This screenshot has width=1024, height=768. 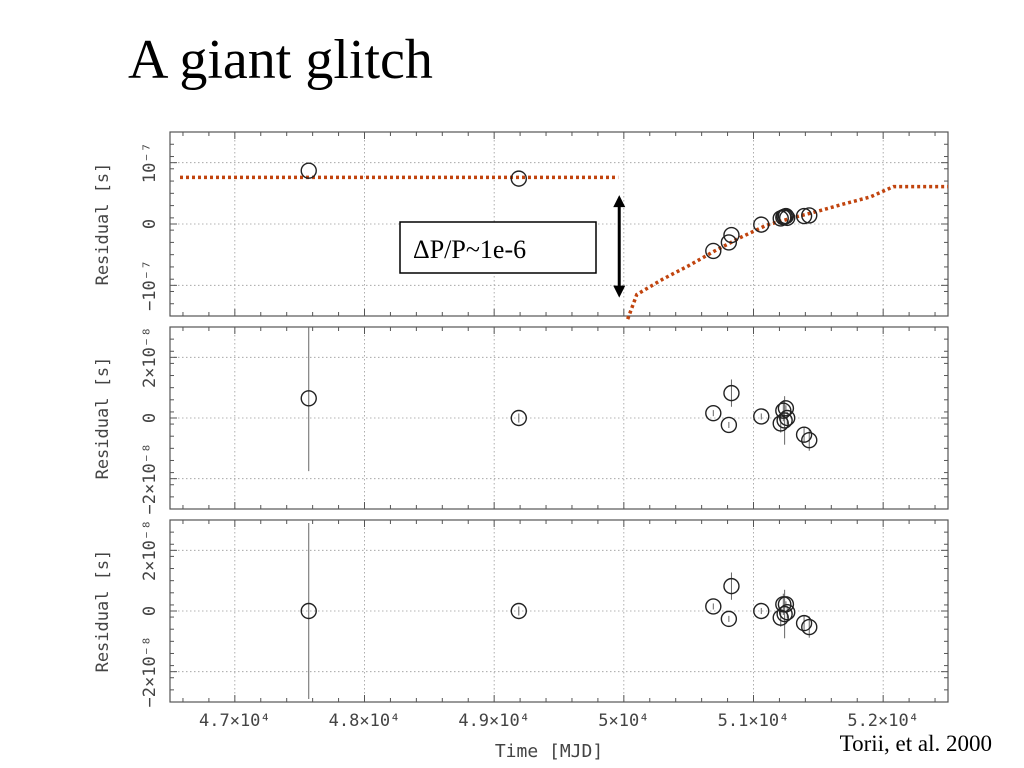 I want to click on x-tick-label: 5.1×10⁴, so click(x=754, y=721).